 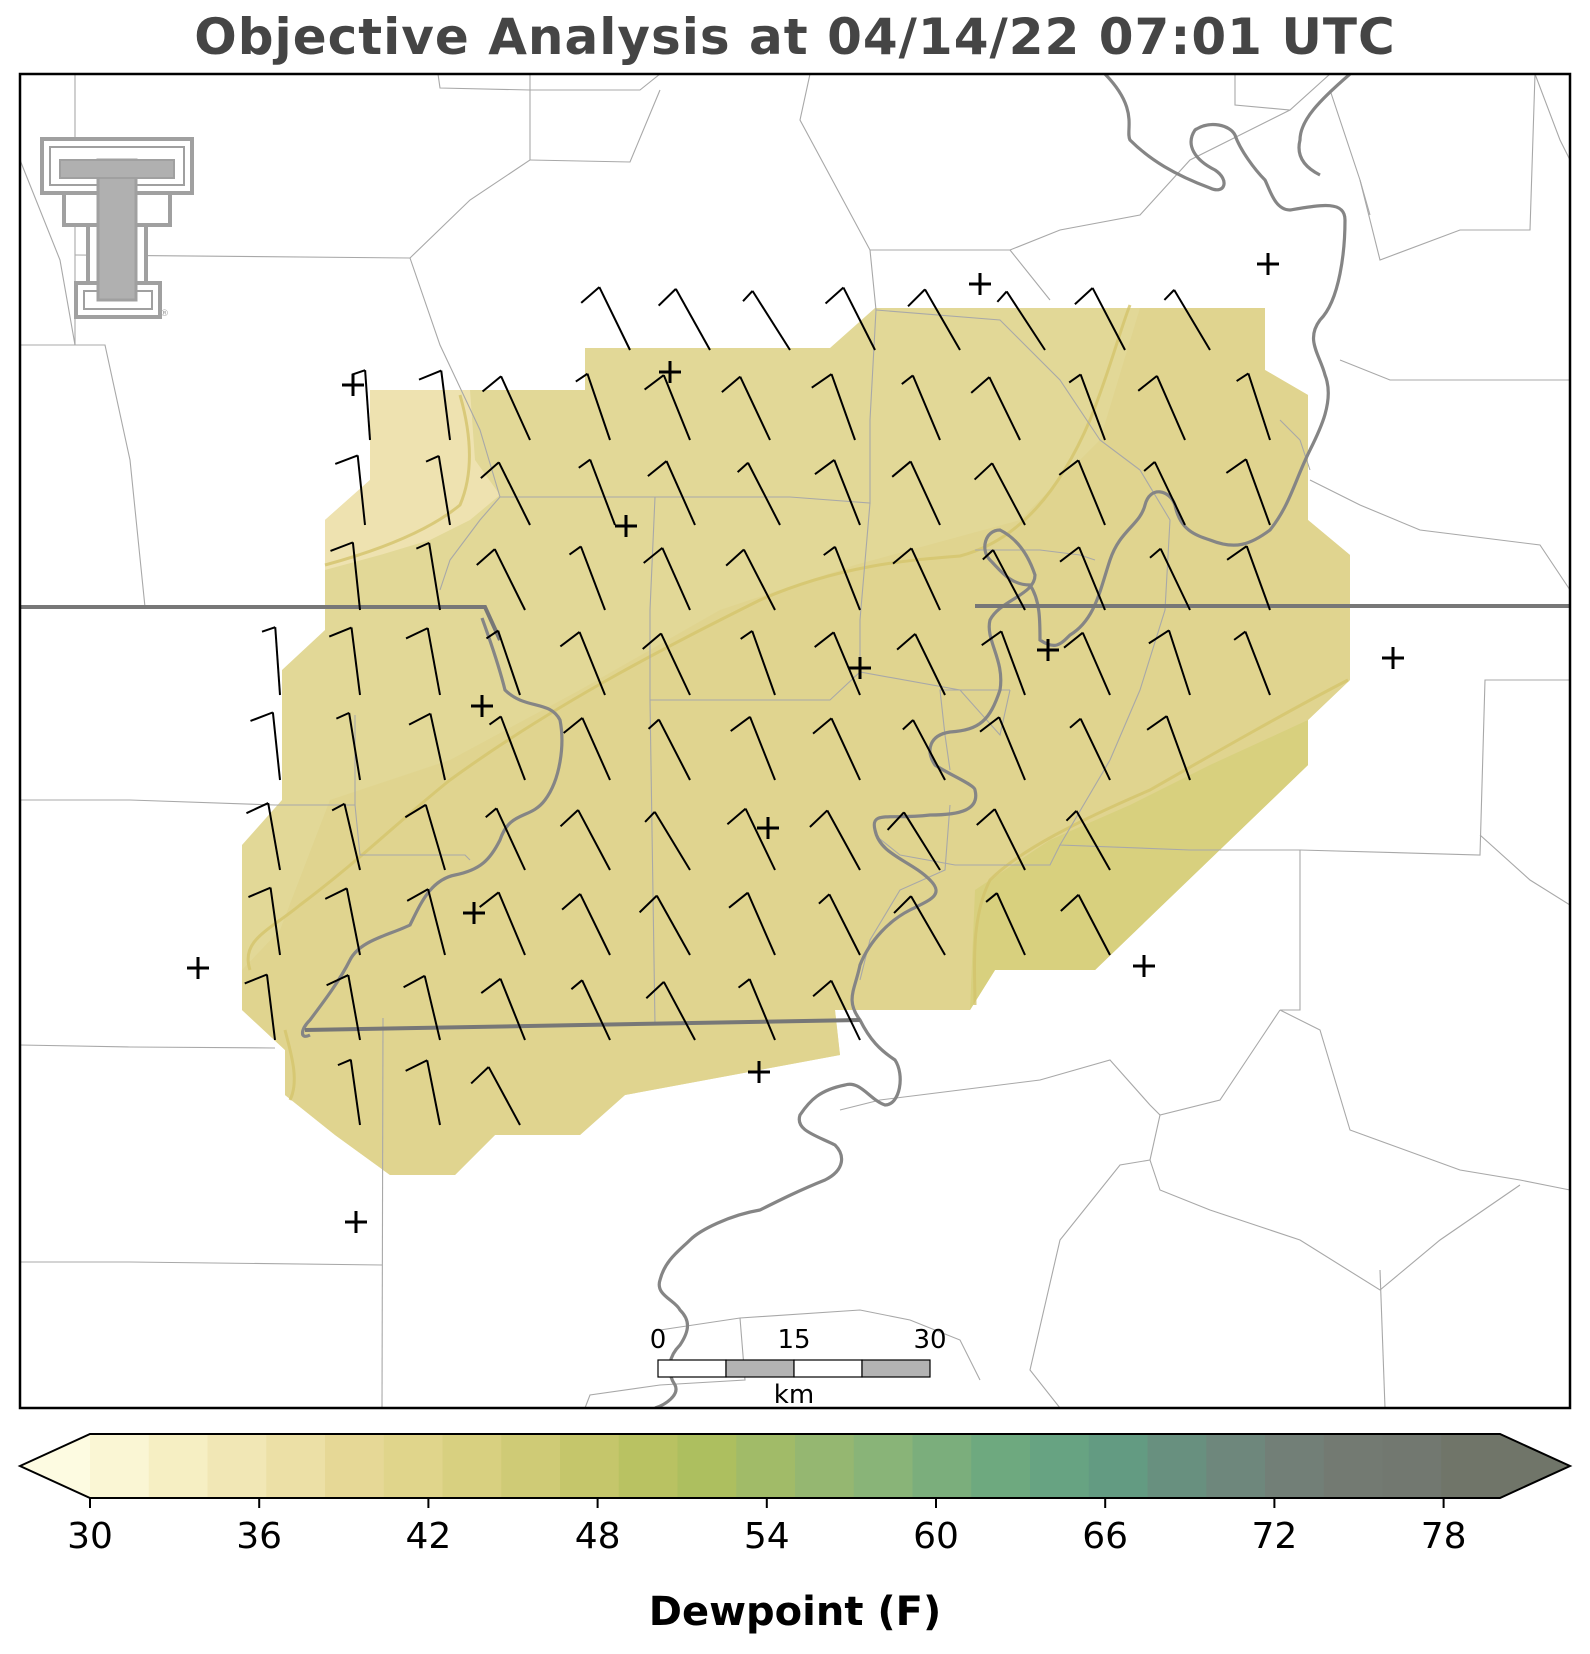 I want to click on colorbar-extend-high, so click(x=1535, y=1466).